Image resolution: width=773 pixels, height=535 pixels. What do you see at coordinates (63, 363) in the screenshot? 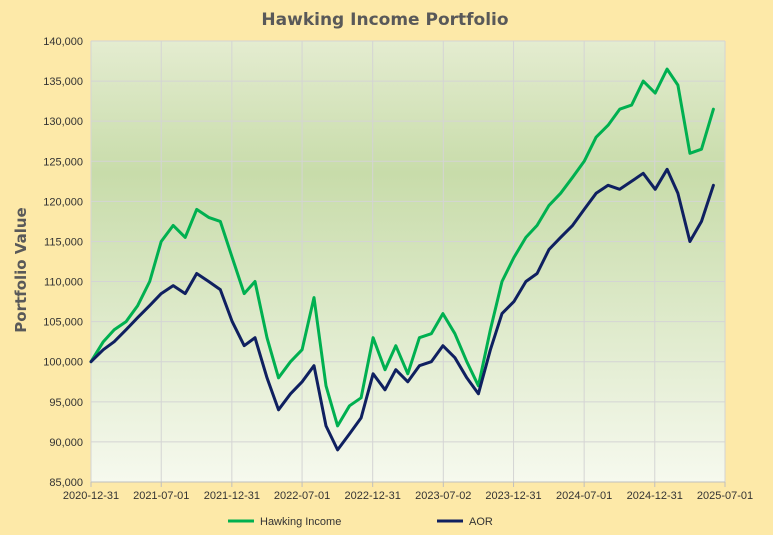
I see `y-tick-label: 100,000` at bounding box center [63, 363].